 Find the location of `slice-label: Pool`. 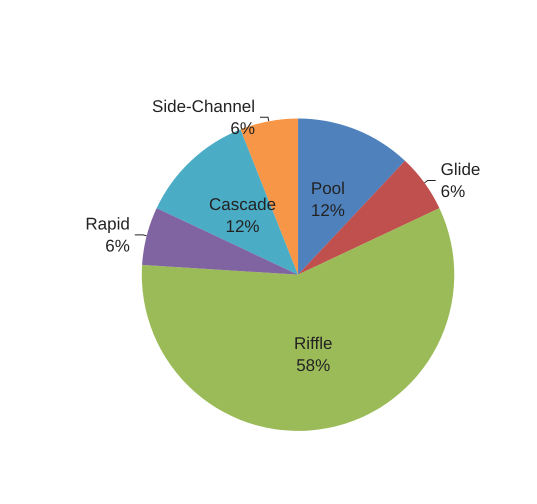

slice-label: Pool is located at coordinates (327, 188).